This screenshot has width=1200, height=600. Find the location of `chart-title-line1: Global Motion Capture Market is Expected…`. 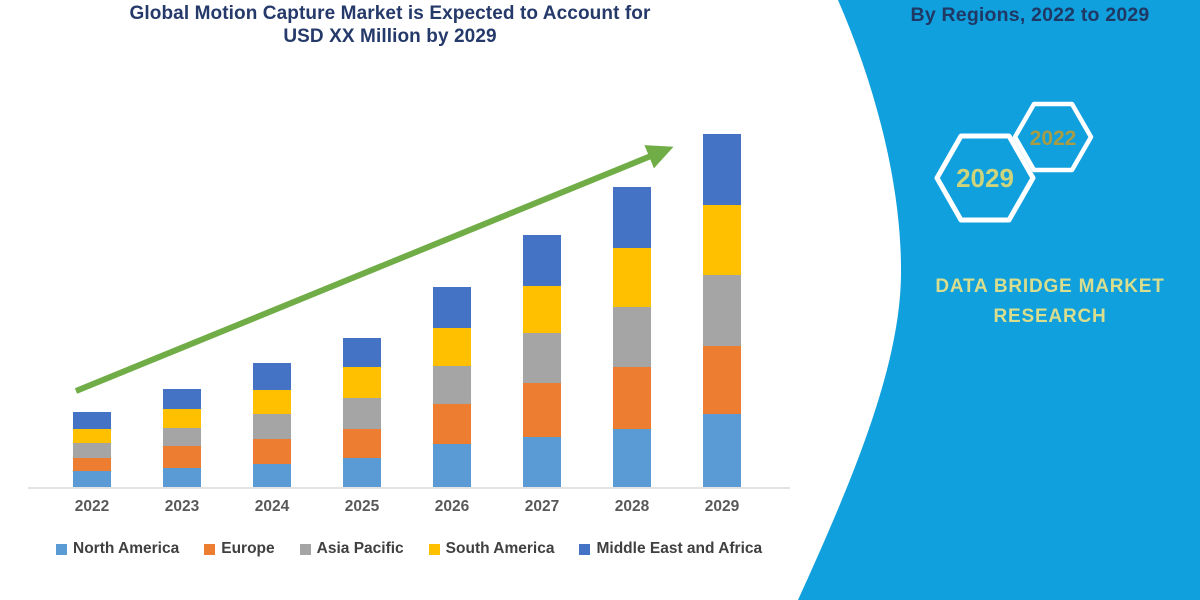

chart-title-line1: Global Motion Capture Market is Expected… is located at coordinates (390, 13).